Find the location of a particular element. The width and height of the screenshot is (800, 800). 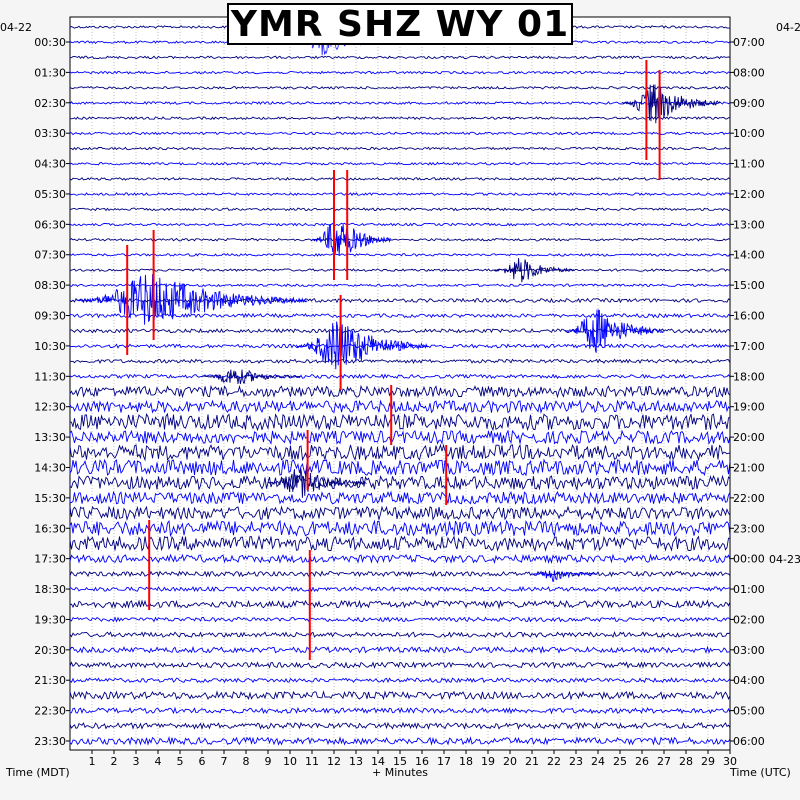

x-tick-label: 18 is located at coordinates (466, 761).